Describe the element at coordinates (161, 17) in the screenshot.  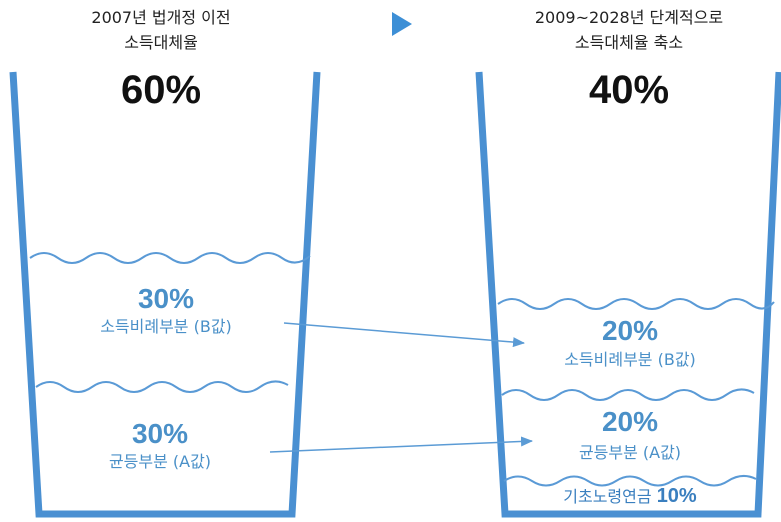
I see `left-caption-line1: 2007년 법개정 이전` at that location.